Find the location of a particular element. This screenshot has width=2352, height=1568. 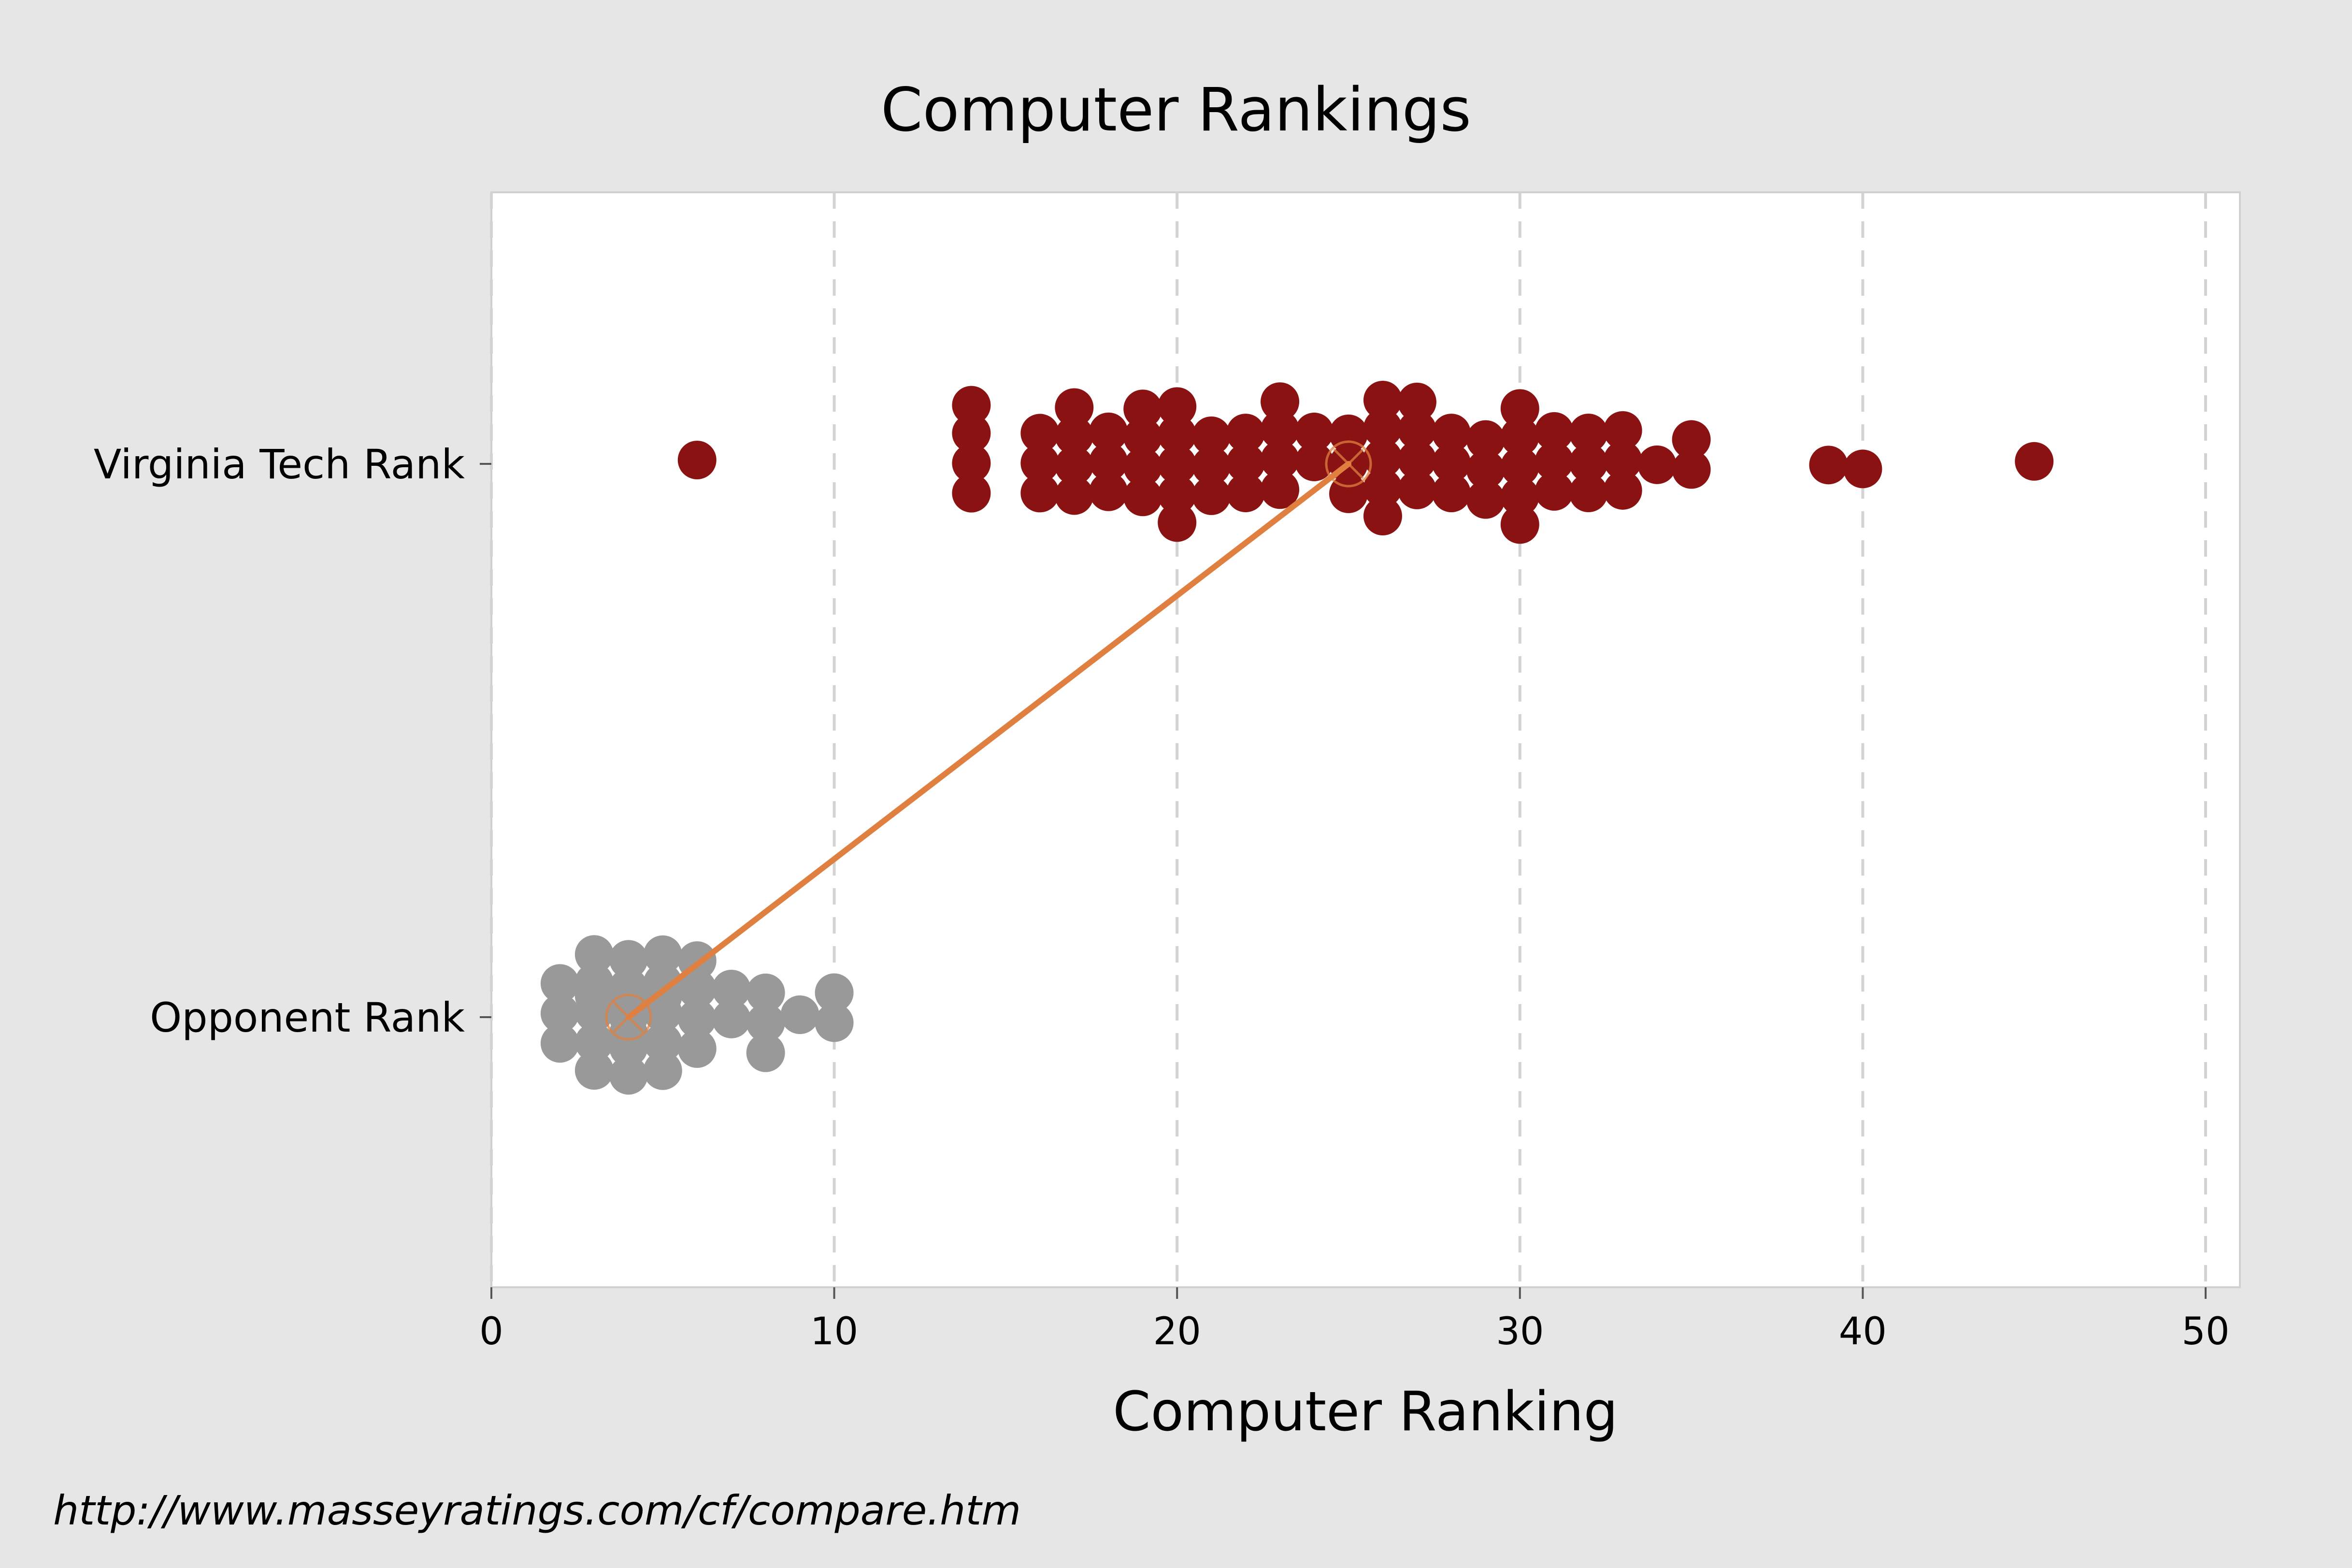

x-tick-label: 0 is located at coordinates (491, 1331).